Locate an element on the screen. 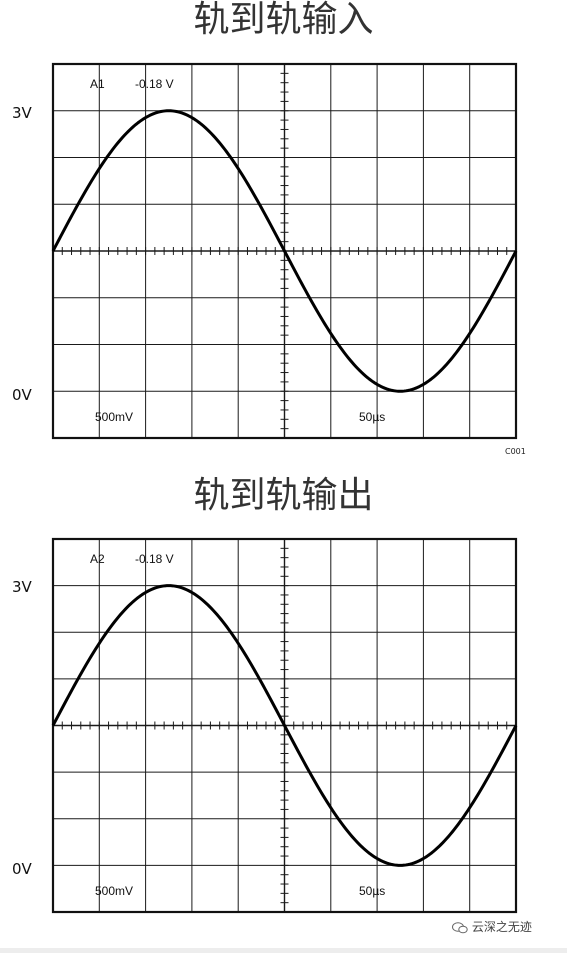  y-label-3v-output: 3V is located at coordinates (22, 587).